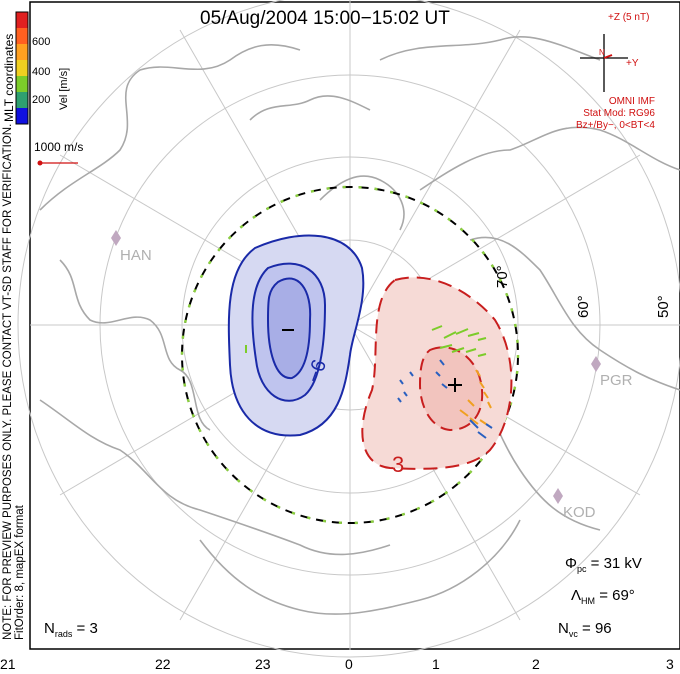  Describe the element at coordinates (579, 512) in the screenshot. I see `station-label-kod: KOD` at that location.